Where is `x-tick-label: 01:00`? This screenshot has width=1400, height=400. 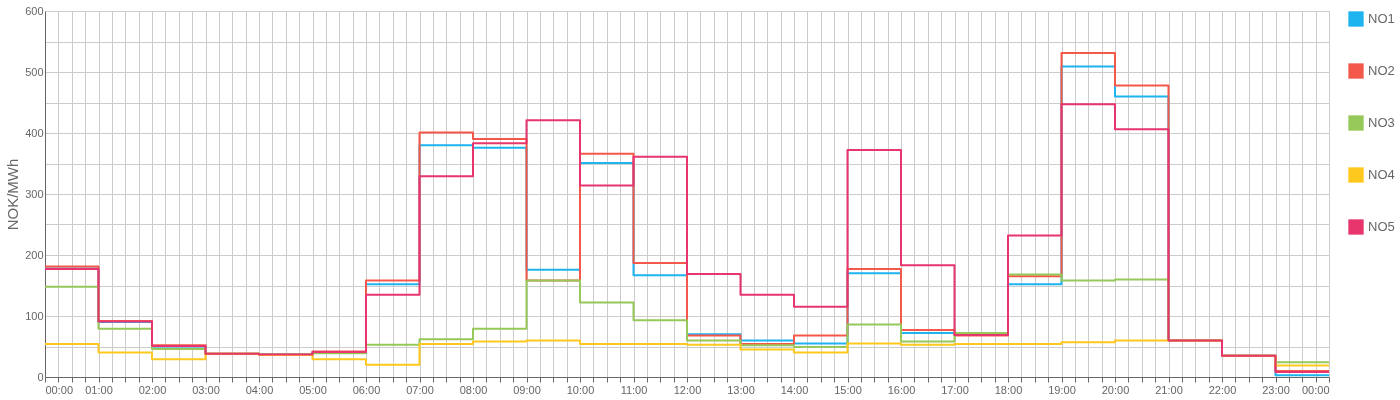
x-tick-label: 01:00 is located at coordinates (99, 389).